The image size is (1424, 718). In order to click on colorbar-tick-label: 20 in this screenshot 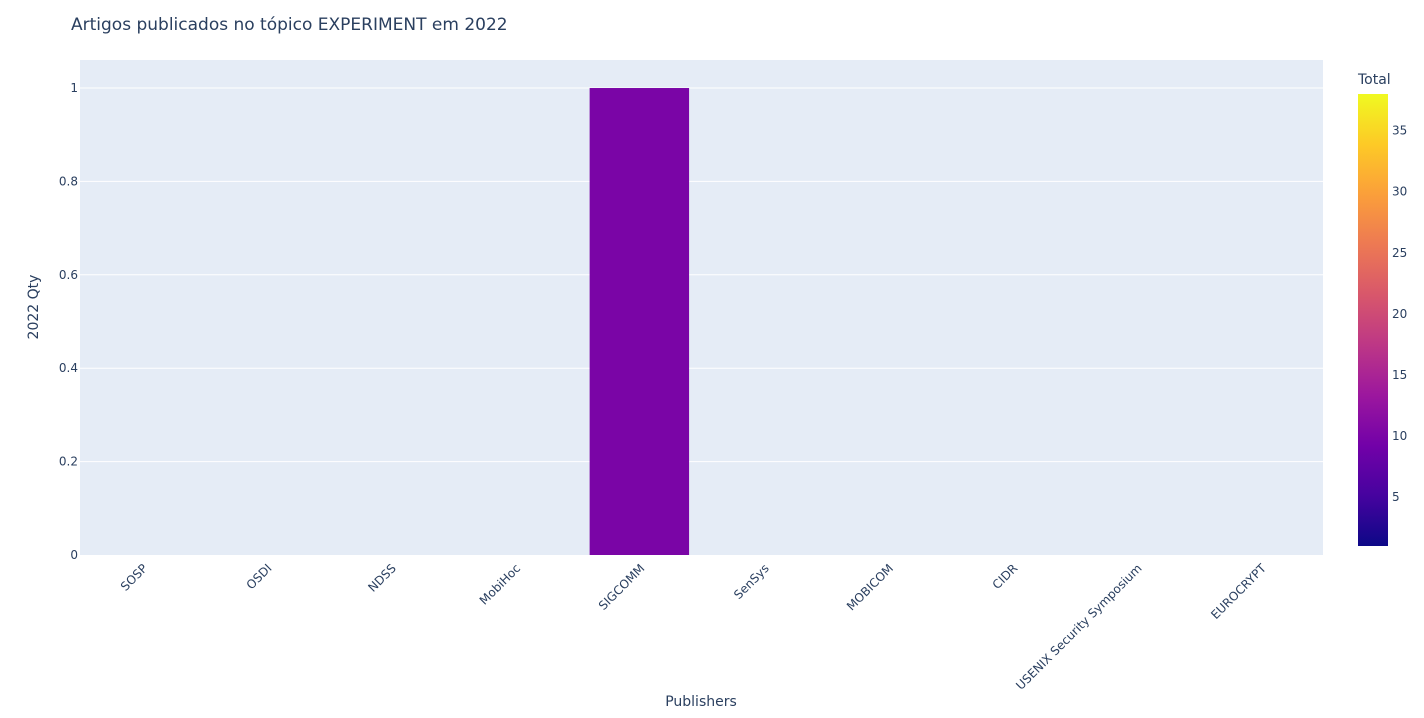, I will do `click(1399, 314)`.